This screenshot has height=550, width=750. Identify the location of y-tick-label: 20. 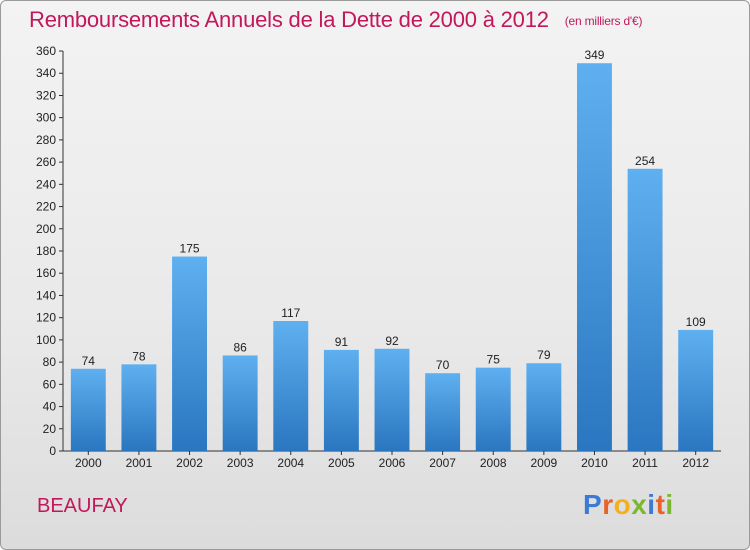
(50, 429).